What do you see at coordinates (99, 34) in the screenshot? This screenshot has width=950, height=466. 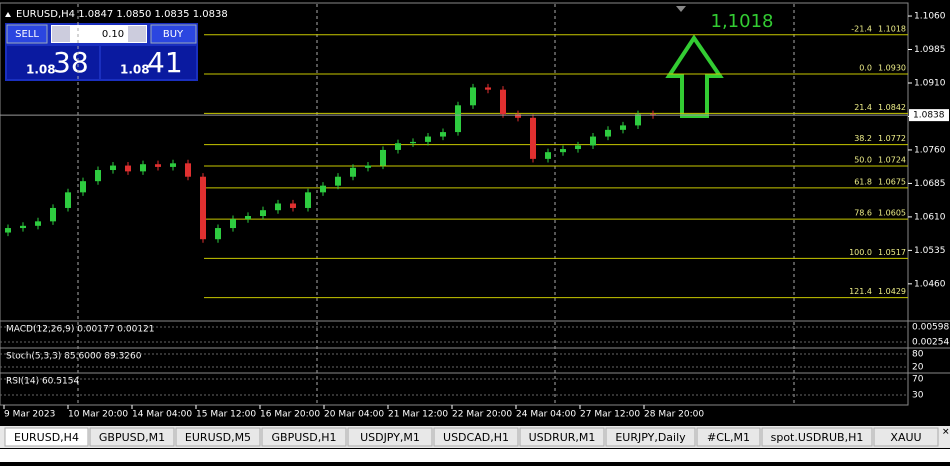 I see `lot-input` at bounding box center [99, 34].